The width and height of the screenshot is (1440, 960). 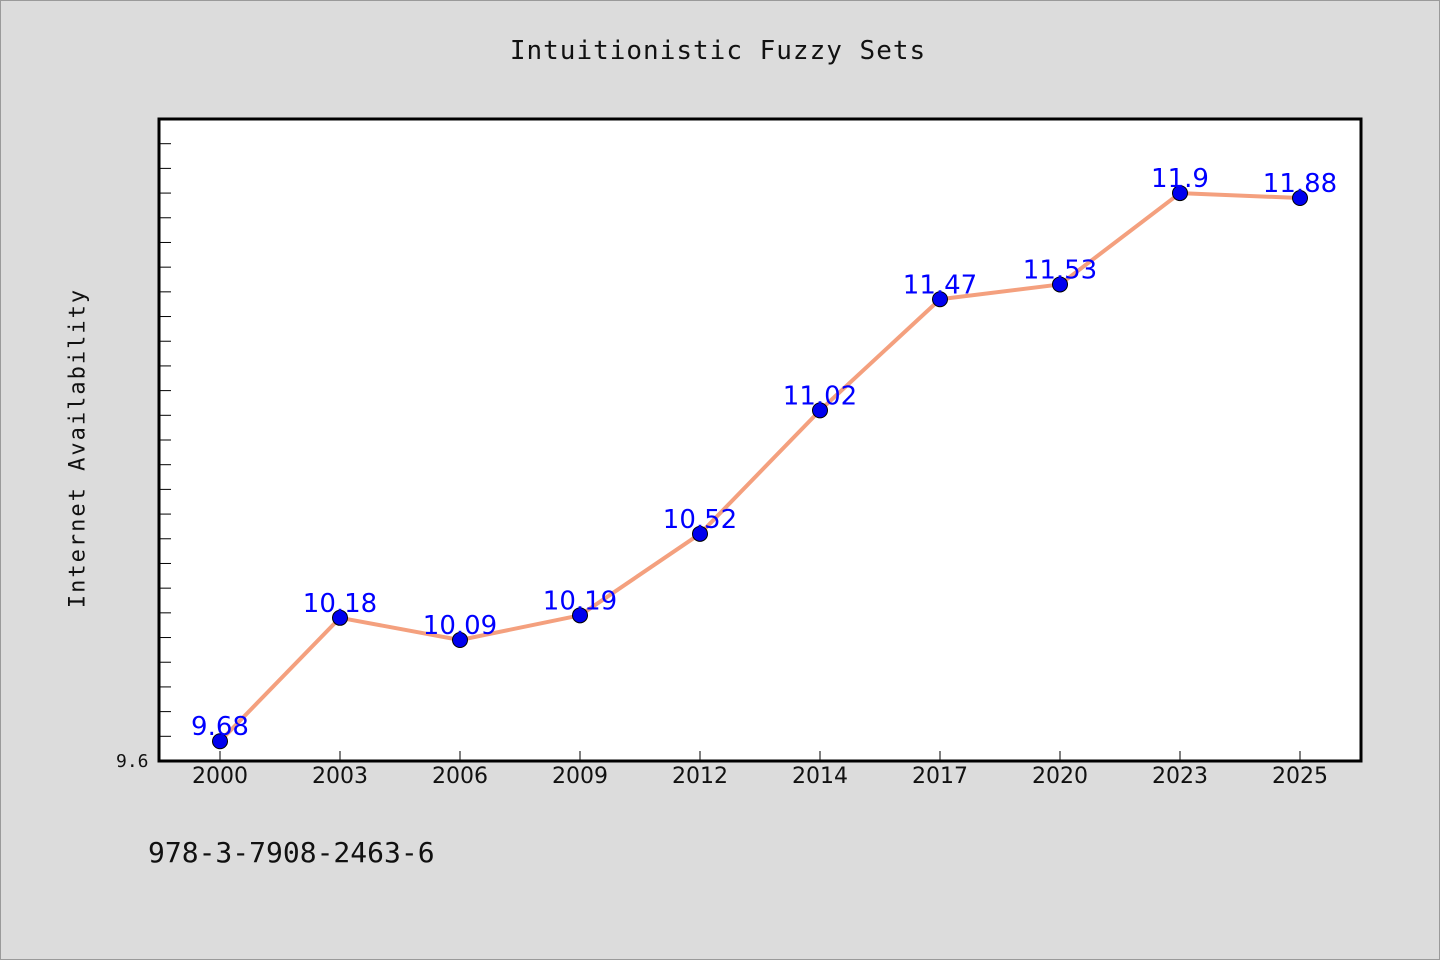 I want to click on data-label: 10.52, so click(x=700, y=520).